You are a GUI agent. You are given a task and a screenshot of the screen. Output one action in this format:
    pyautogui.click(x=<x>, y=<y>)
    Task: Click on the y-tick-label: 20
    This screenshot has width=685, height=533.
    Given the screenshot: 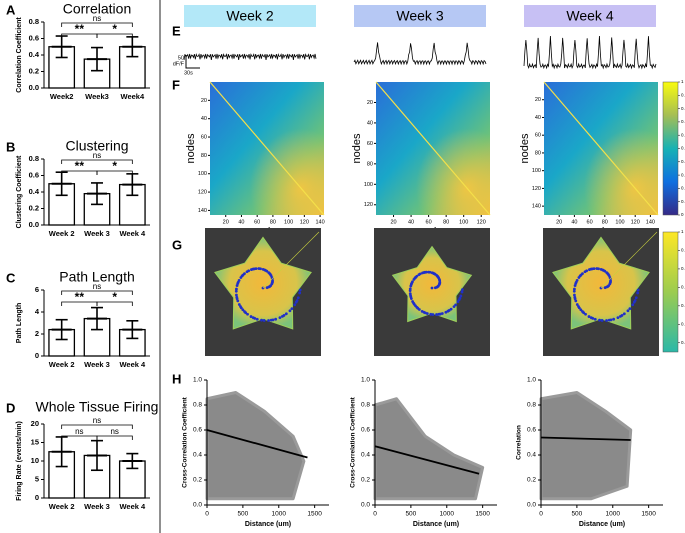 What is the action you would take?
    pyautogui.click(x=35, y=423)
    